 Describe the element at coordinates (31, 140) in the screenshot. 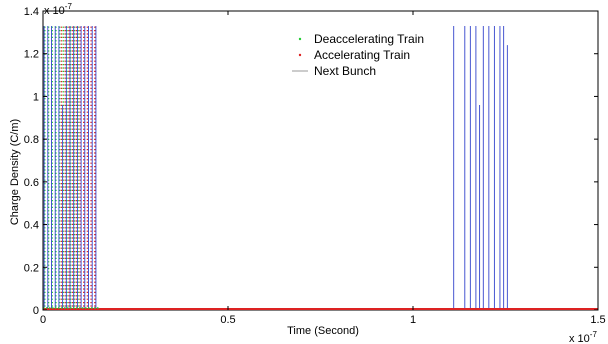

I see `y-tick-label: 0.8` at that location.